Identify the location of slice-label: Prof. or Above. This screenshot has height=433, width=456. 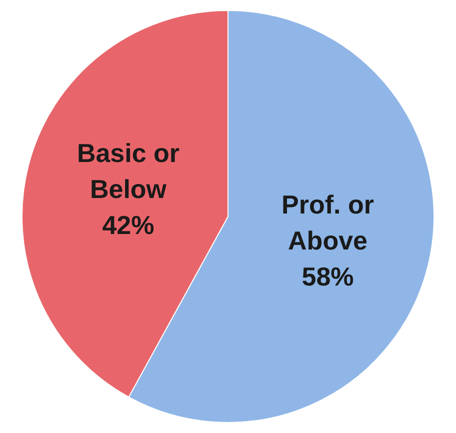
(328, 222).